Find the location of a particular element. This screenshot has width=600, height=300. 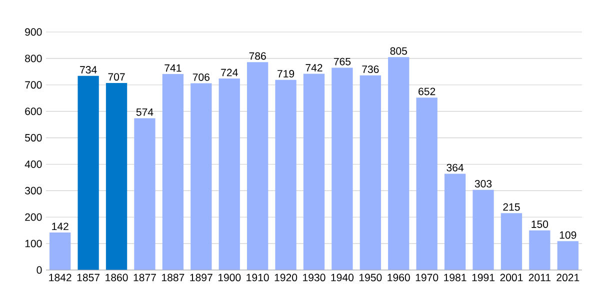

y-tick-label: 900 is located at coordinates (33, 32).